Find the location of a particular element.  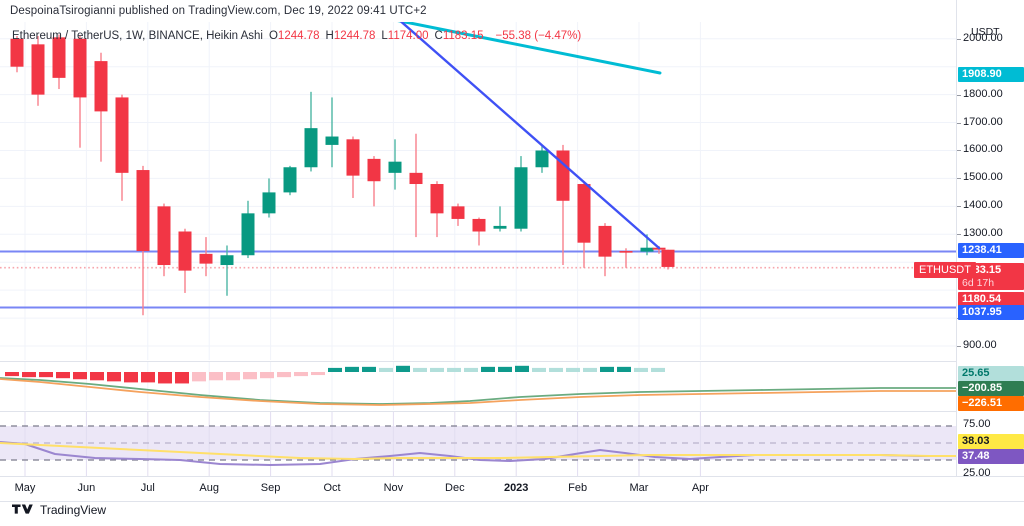

price-line-symbol-tag: ETHUSDT is located at coordinates (945, 270).